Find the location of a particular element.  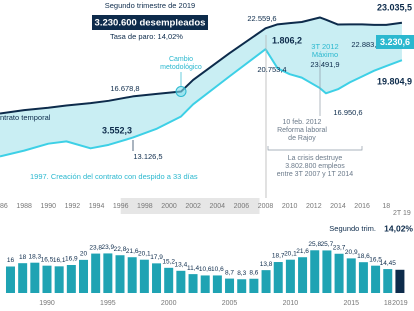

x-tick-label: 2005 is located at coordinates (230, 303).